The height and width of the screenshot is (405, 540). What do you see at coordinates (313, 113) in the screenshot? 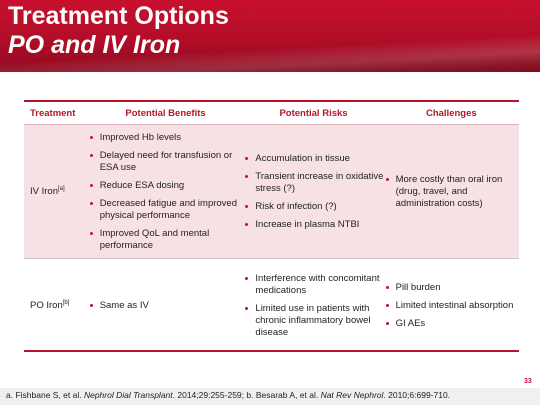
I see `header-risks: Potential Risks` at bounding box center [313, 113].